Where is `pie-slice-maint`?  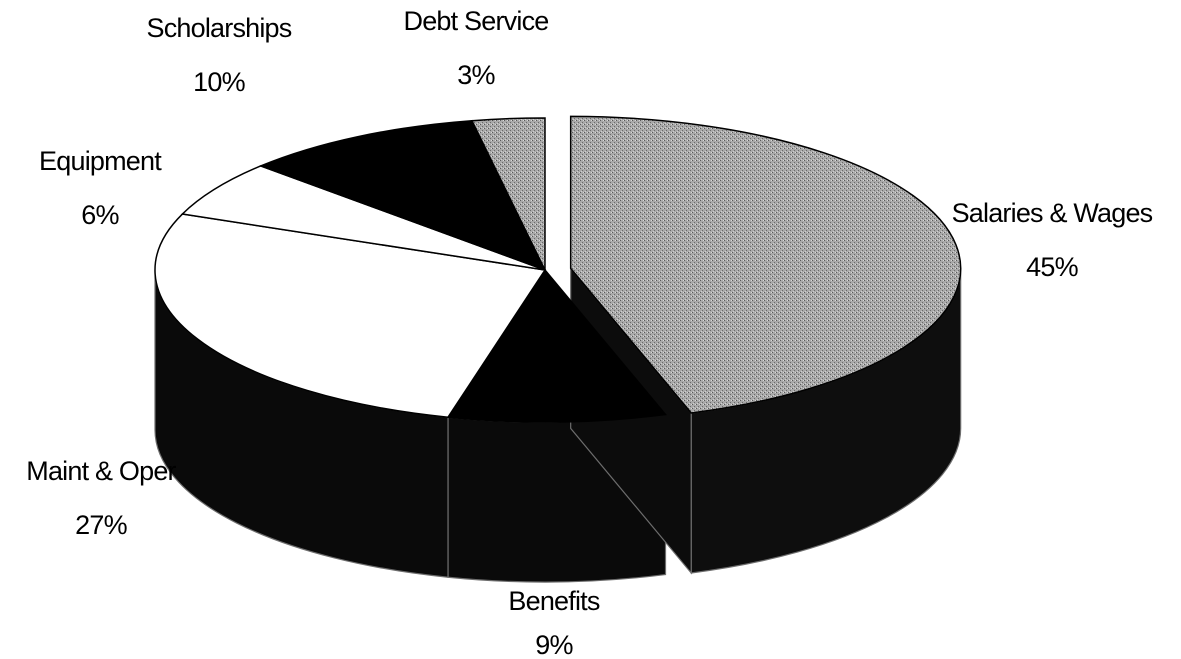
pie-slice-maint is located at coordinates (350, 316).